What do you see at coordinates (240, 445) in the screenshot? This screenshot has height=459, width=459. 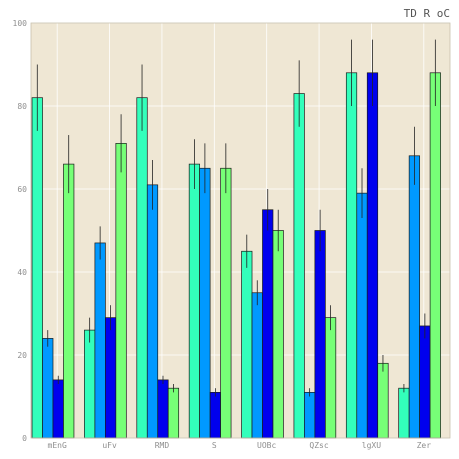 I see `x-axis-ticks: mEnG uFv RMD S UOBc QZsc lgXU Zer` at bounding box center [240, 445].